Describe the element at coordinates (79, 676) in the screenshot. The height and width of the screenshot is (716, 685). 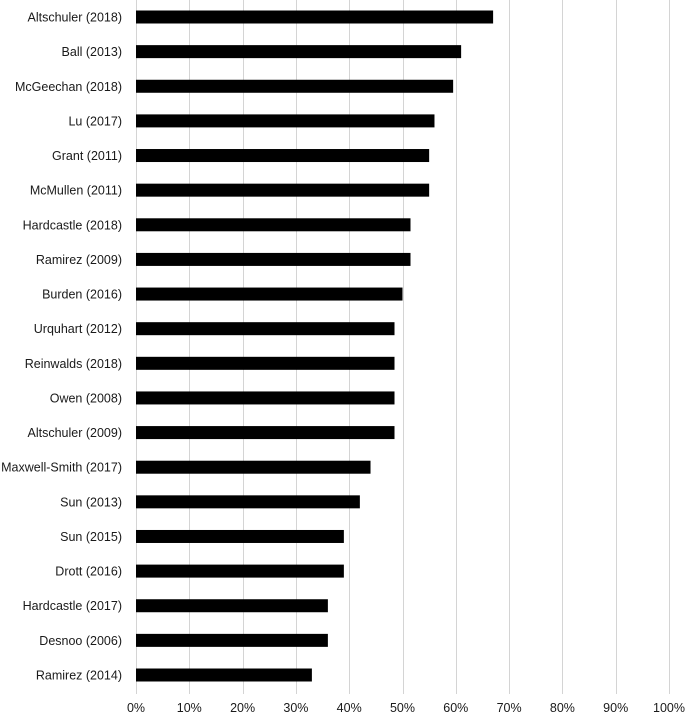
I see `category-label: Ramirez (2014)` at that location.